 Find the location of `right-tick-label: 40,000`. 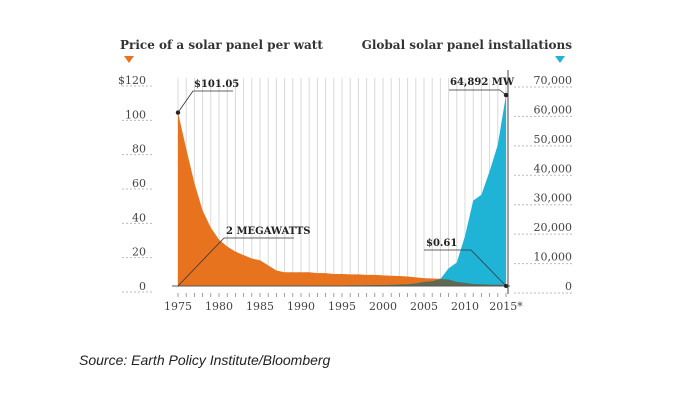

right-tick-label: 40,000 is located at coordinates (553, 168).